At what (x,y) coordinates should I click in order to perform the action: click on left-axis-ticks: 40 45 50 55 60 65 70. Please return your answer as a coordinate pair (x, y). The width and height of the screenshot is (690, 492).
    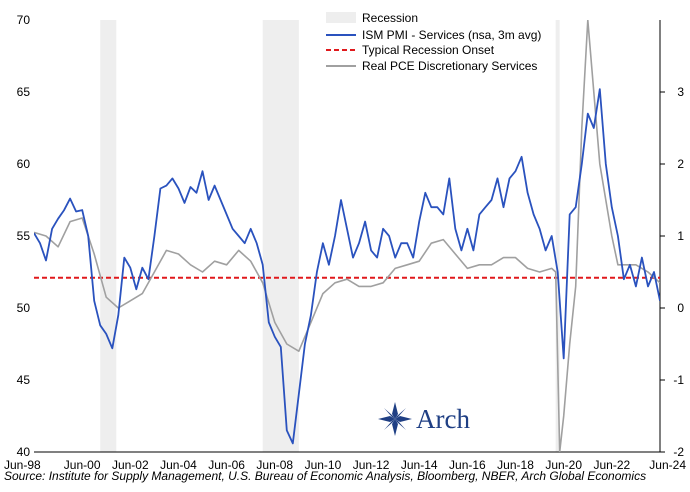
    Looking at the image, I should click on (24, 236).